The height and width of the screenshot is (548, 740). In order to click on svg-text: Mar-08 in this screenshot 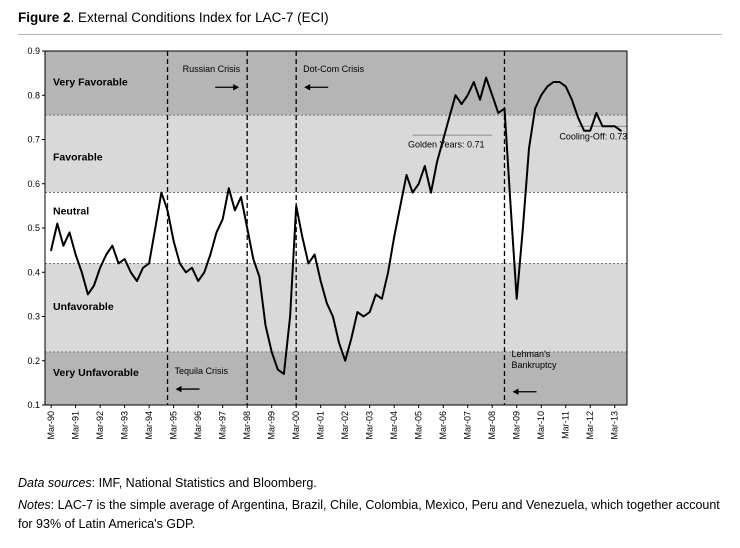, I will do `click(492, 425)`.